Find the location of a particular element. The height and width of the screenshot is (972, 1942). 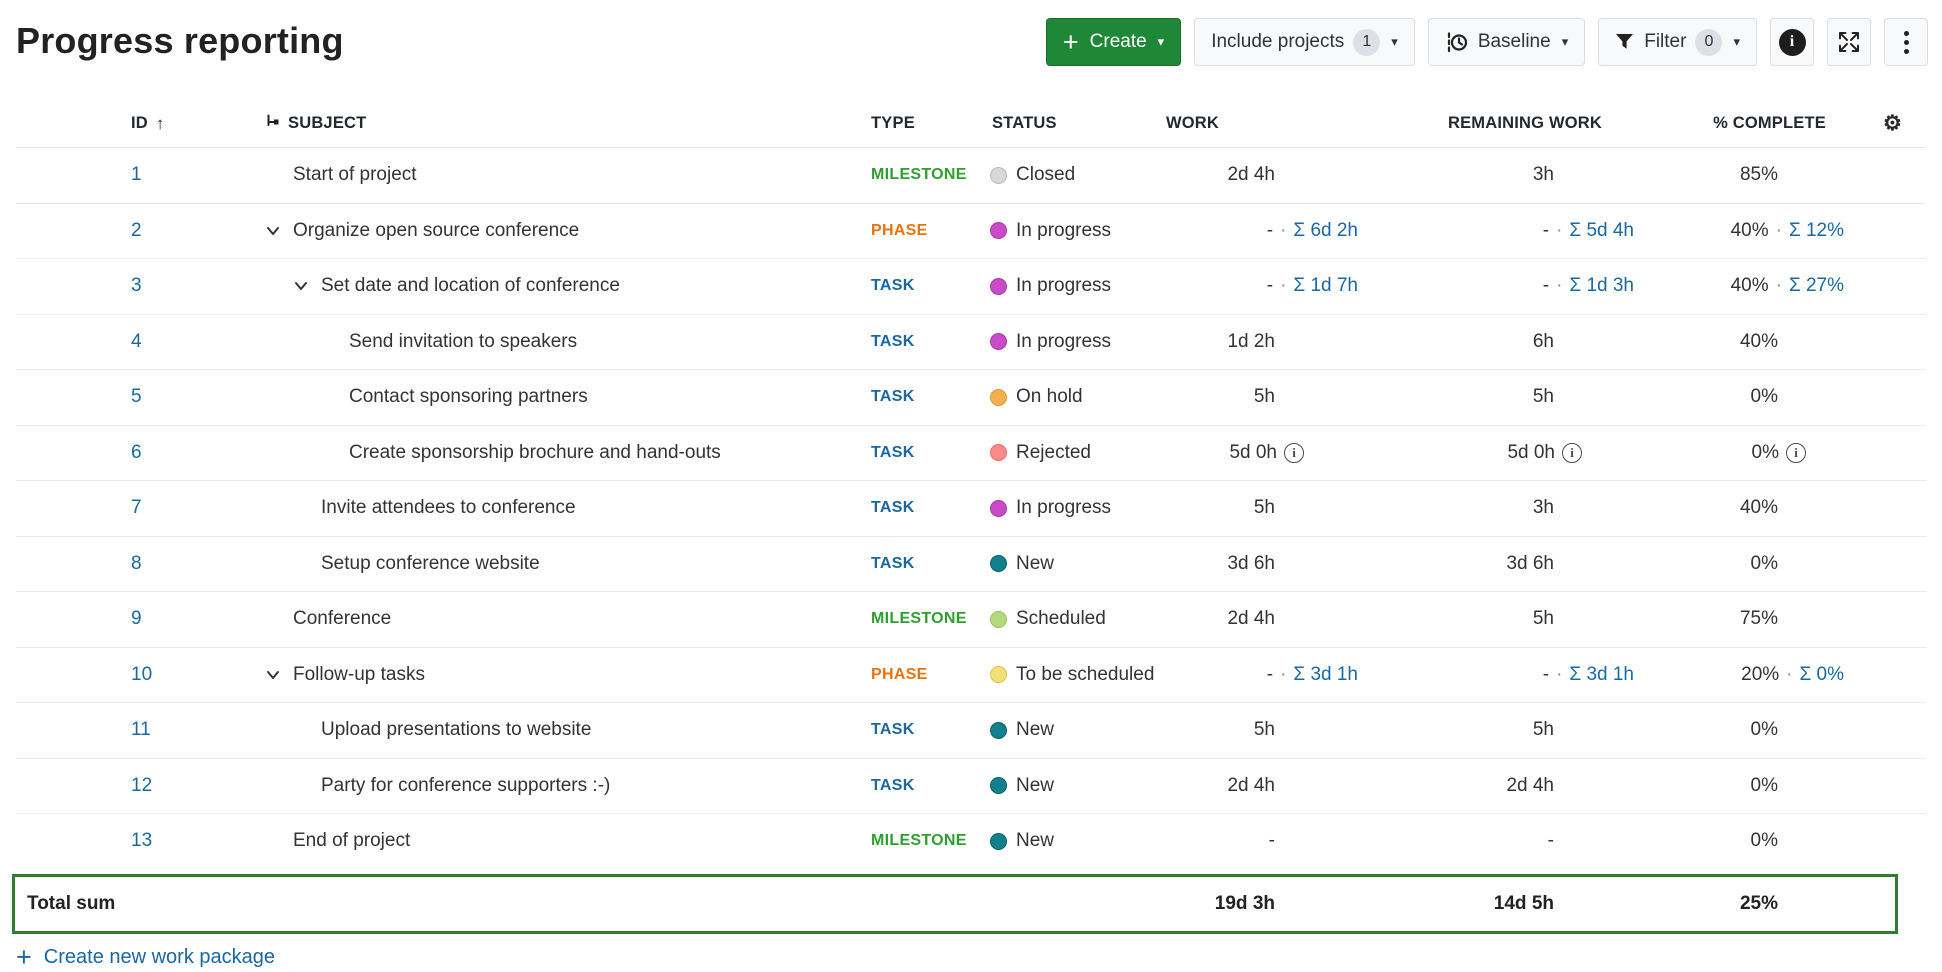

percent-complete-cell: 20% · Σ 0% is located at coordinates (1755, 675).